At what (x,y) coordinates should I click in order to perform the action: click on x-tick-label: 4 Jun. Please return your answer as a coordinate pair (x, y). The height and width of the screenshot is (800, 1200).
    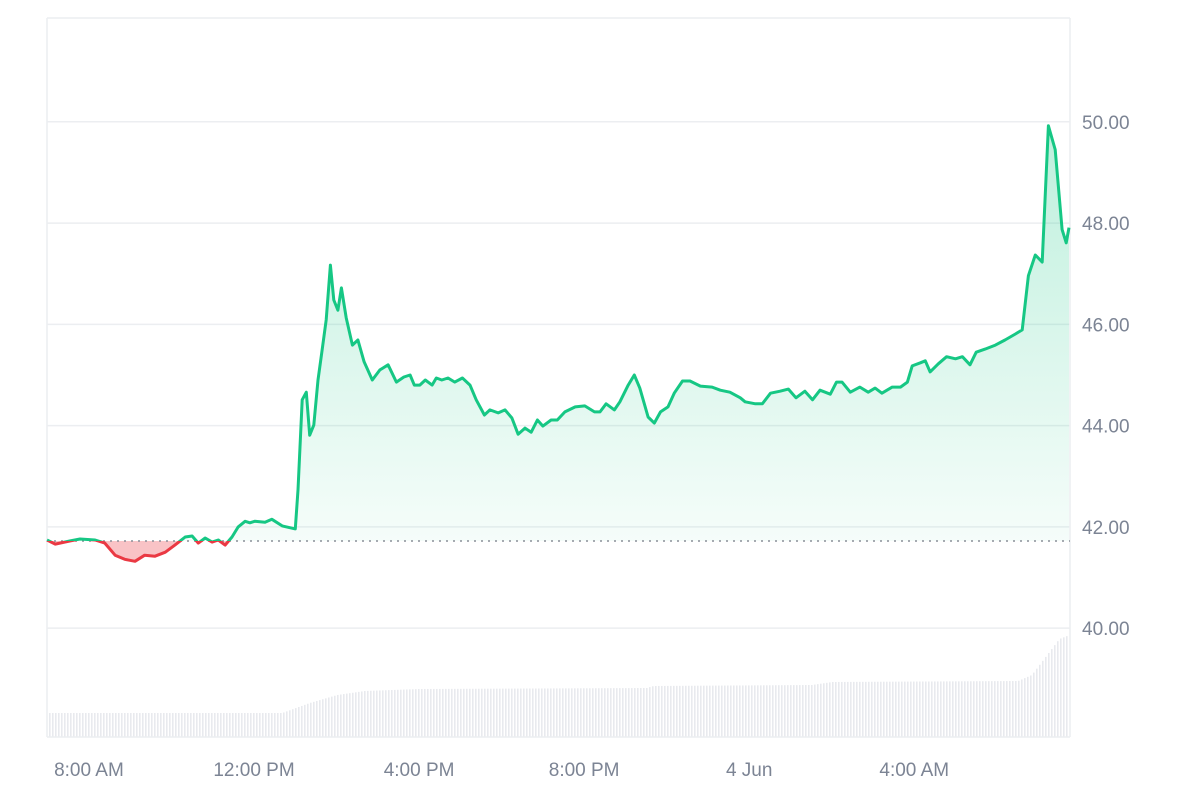
    Looking at the image, I should click on (749, 770).